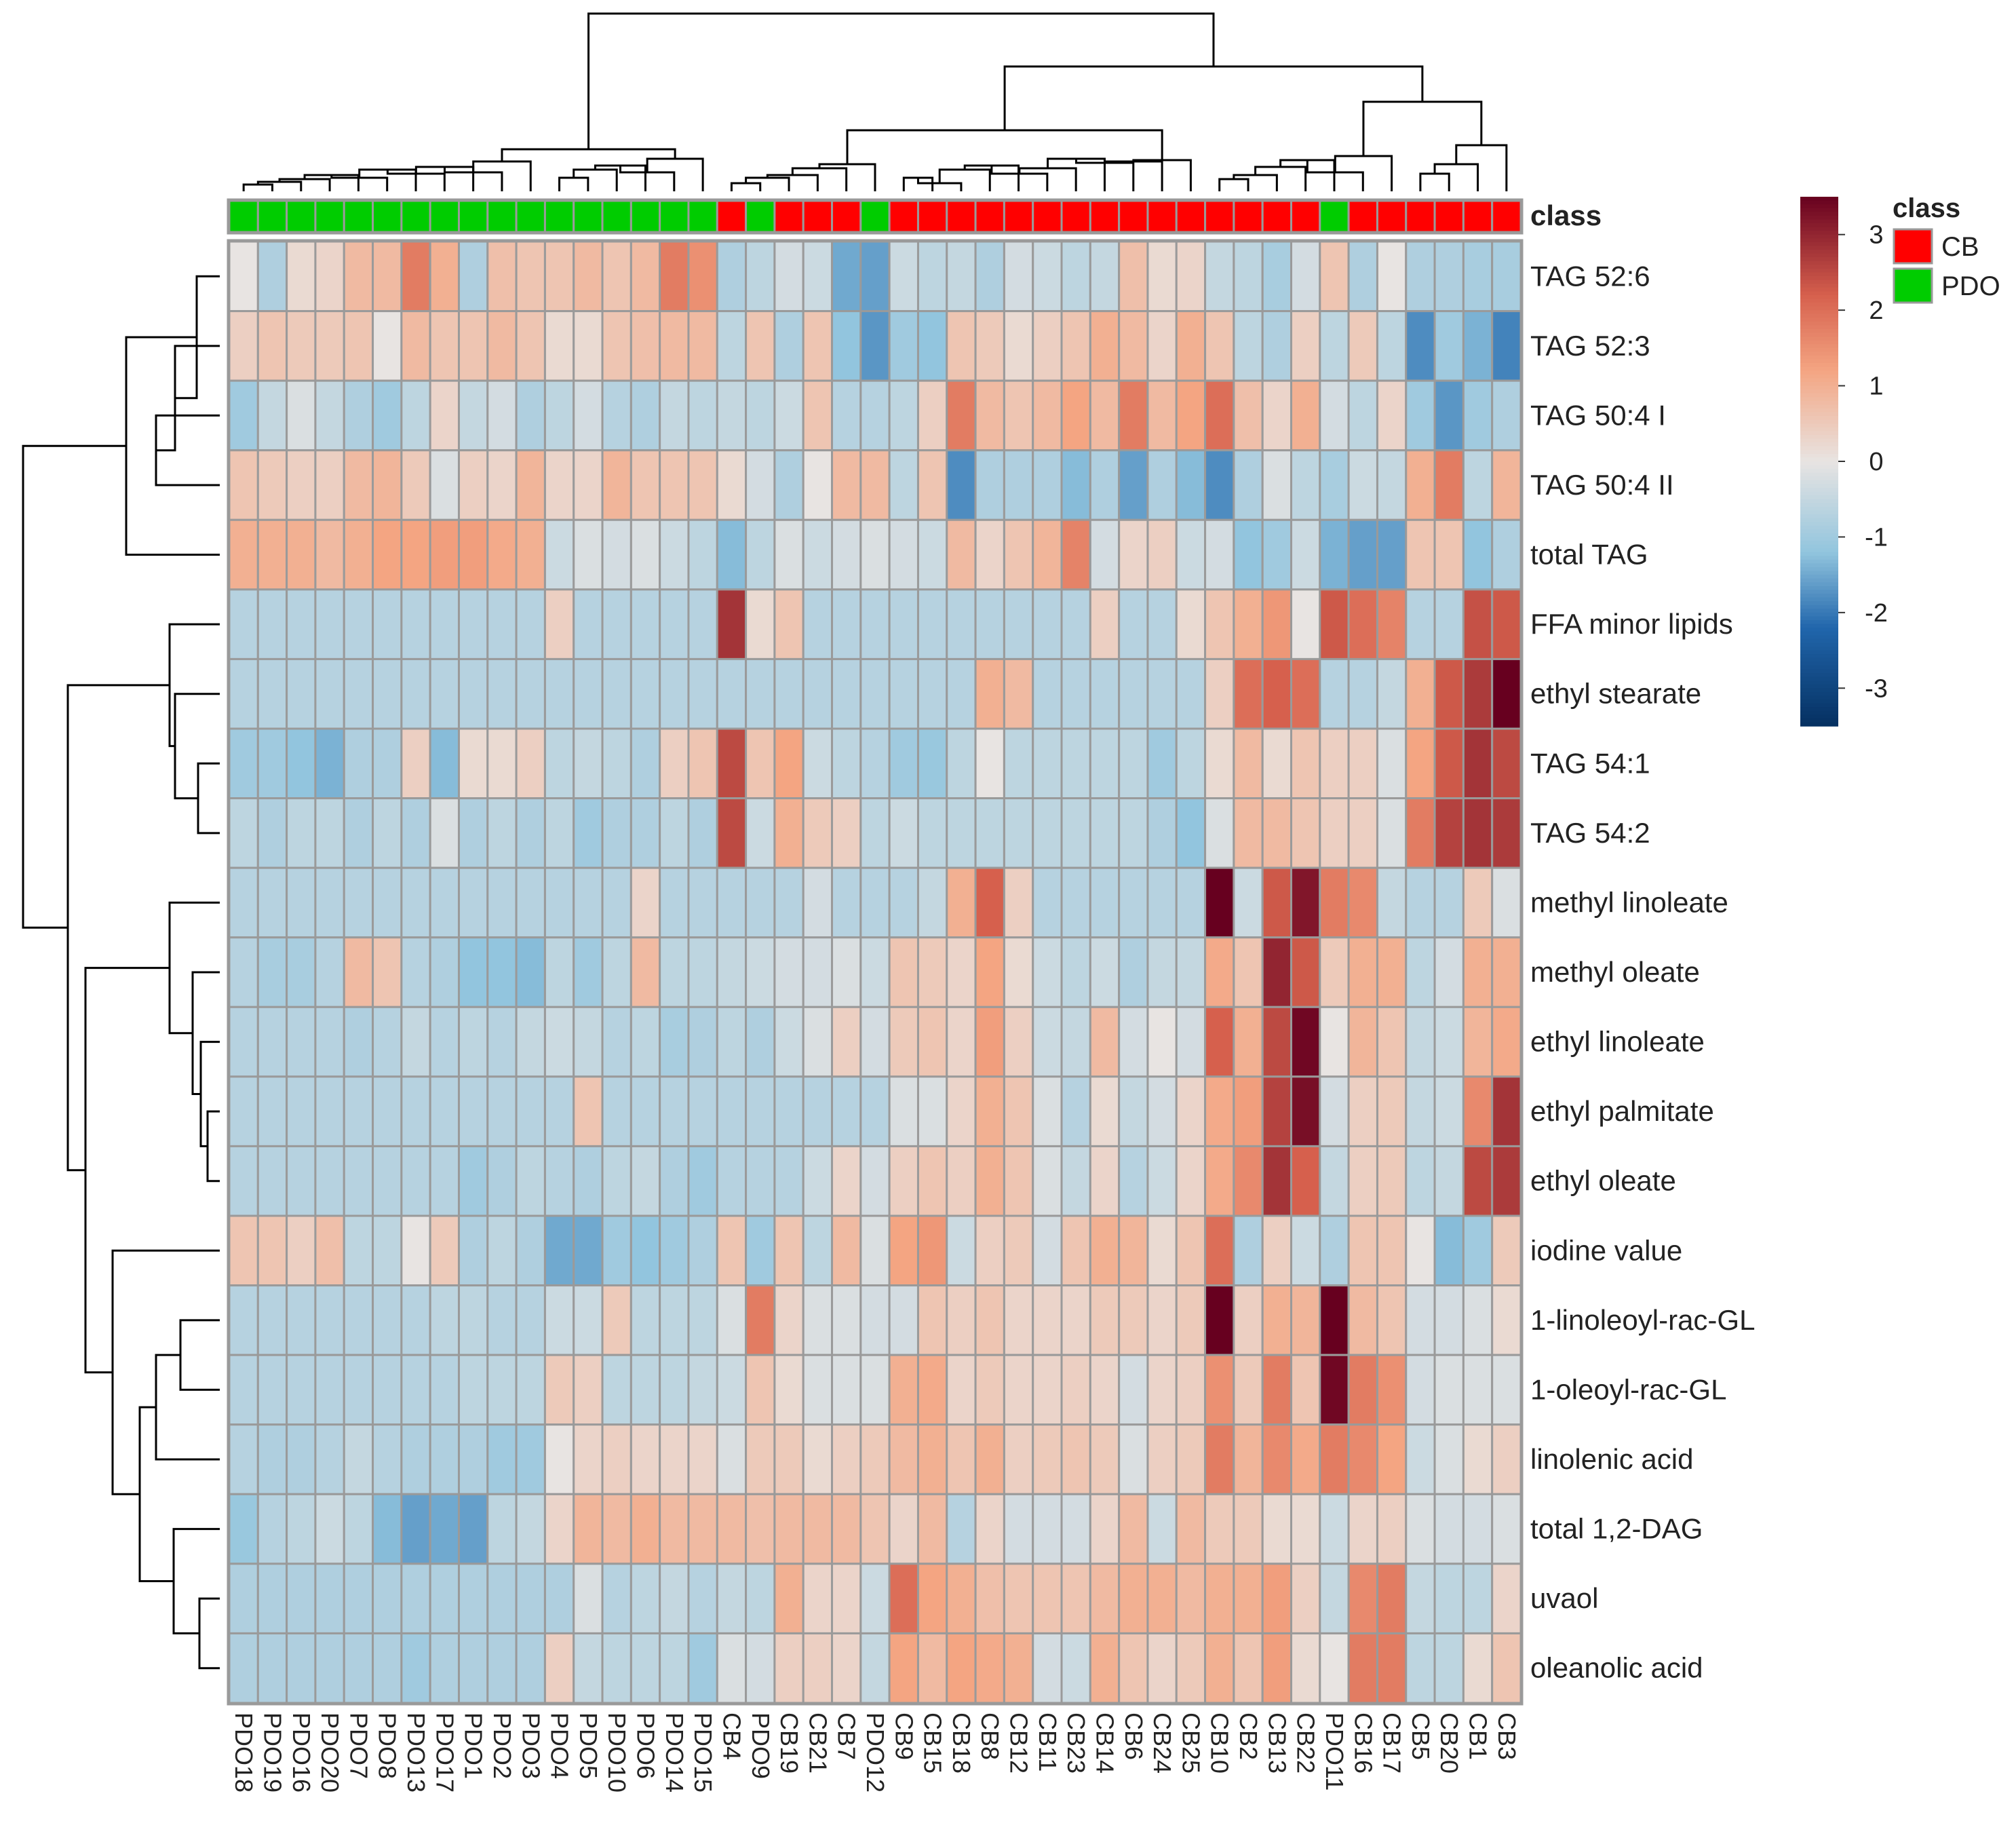 Image resolution: width=2016 pixels, height=1821 pixels. Describe the element at coordinates (330, 1752) in the screenshot. I see `column-label: PDO20` at that location.